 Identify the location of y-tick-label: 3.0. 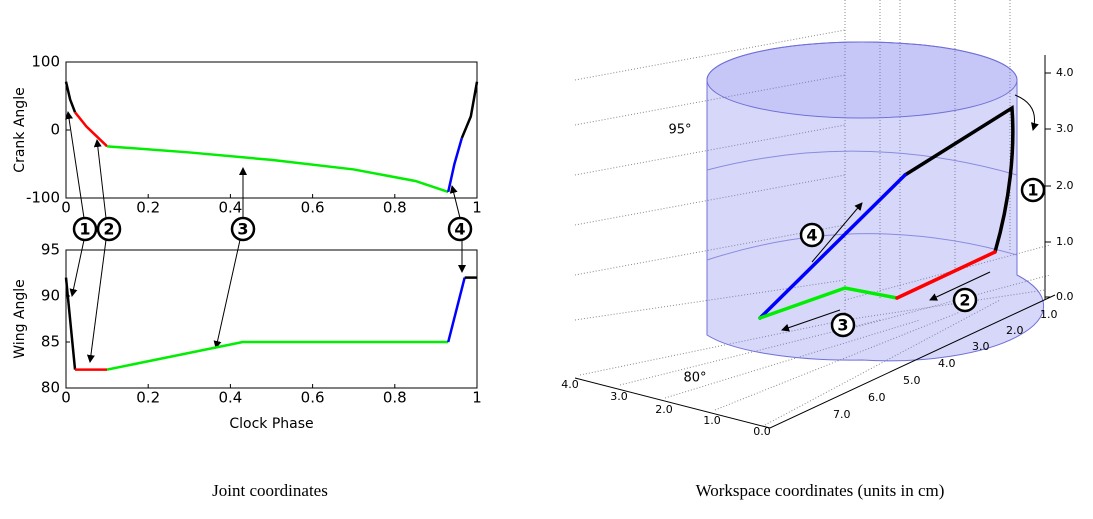
(981, 346).